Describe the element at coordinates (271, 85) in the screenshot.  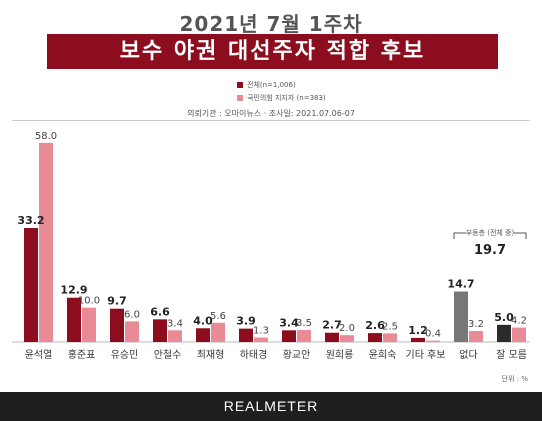
I see `legend-label-overall: 전체(n=1,006)` at that location.